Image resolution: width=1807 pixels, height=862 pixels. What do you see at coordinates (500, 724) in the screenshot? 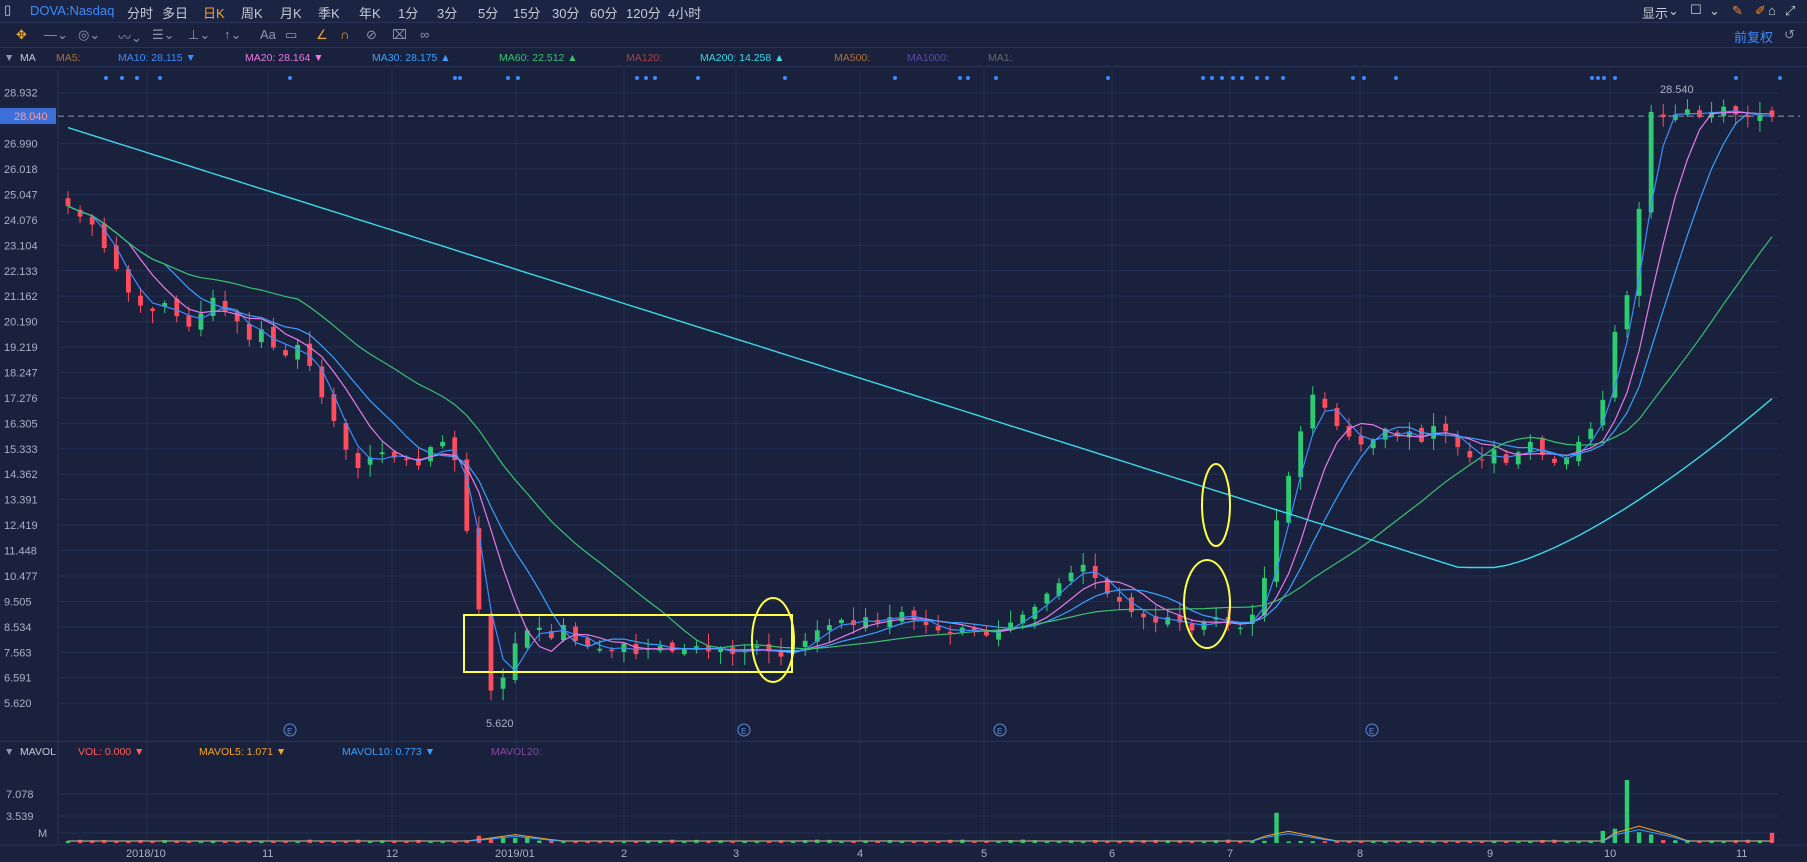
I see `low-annotation: 5.620` at bounding box center [500, 724].